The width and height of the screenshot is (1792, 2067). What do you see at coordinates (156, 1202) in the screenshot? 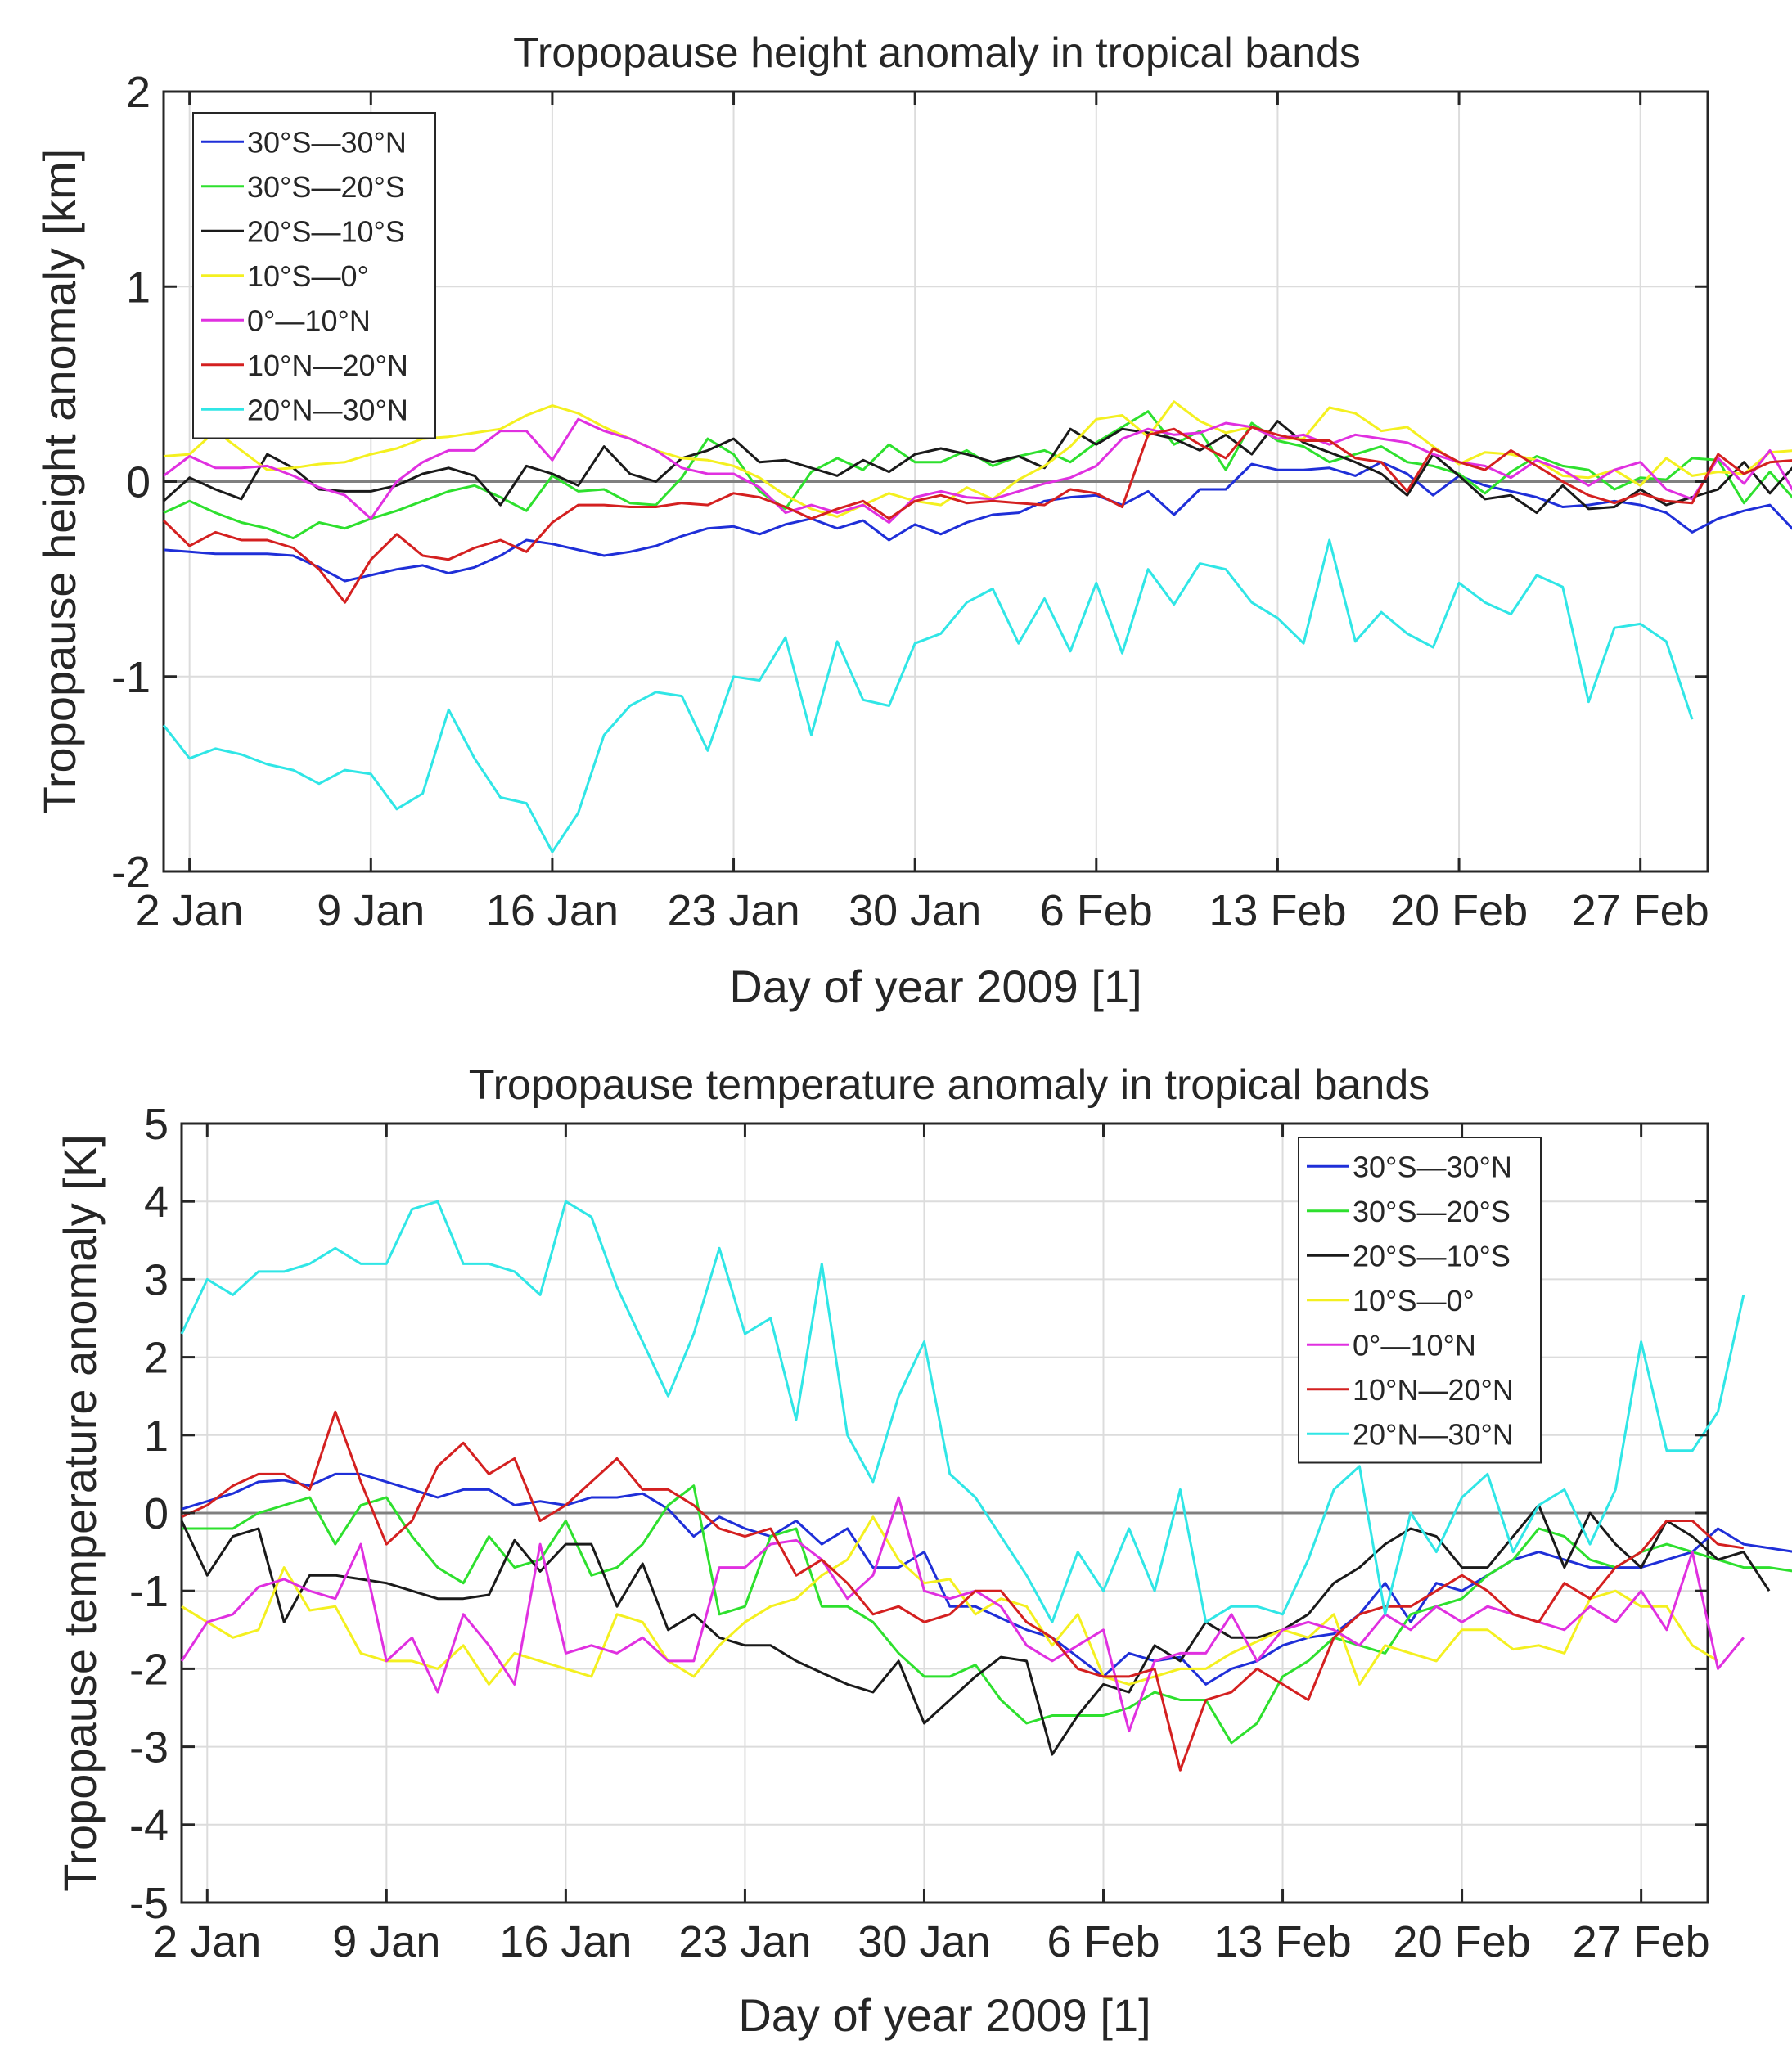
I see `y-tick-label: 4` at bounding box center [156, 1202].